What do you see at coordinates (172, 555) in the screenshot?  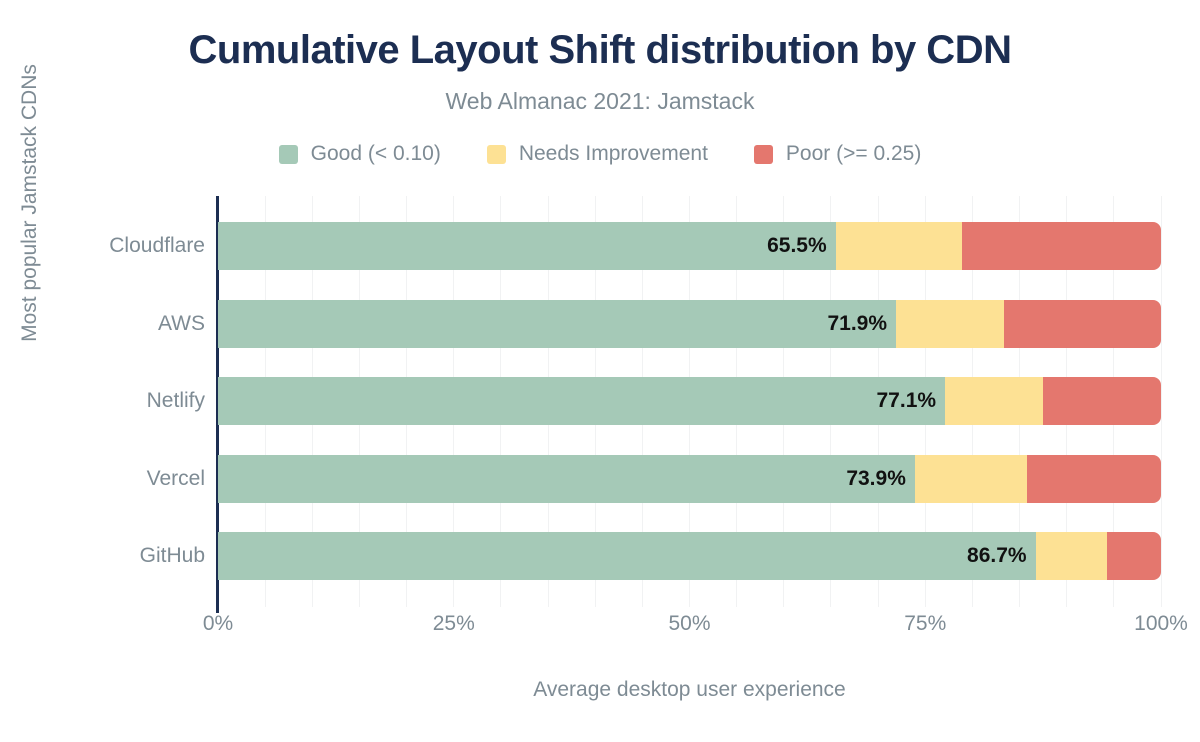 I see `category-label-github: GitHub` at bounding box center [172, 555].